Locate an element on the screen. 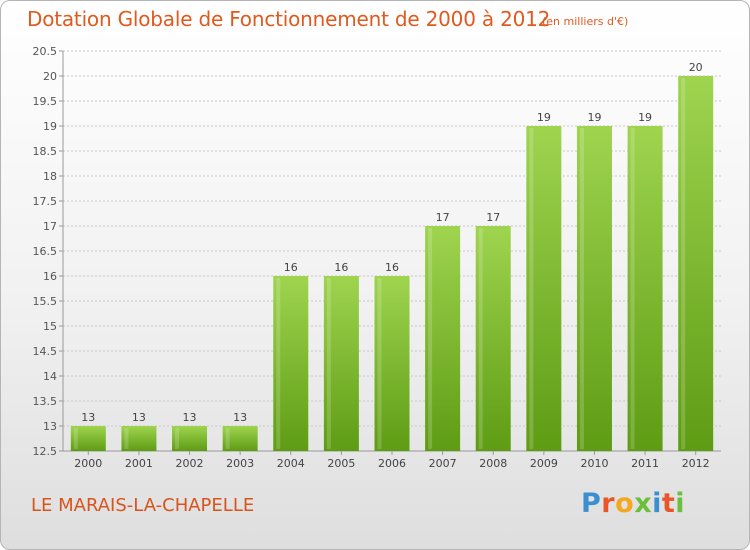  y-tick-label: 20 is located at coordinates (50, 76).